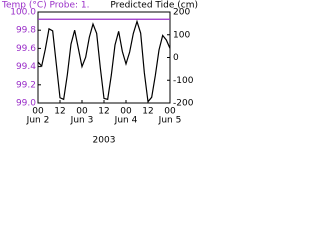 This screenshot has width=320, height=240. I want to click on y-tick-label: 99.4, so click(26, 67).